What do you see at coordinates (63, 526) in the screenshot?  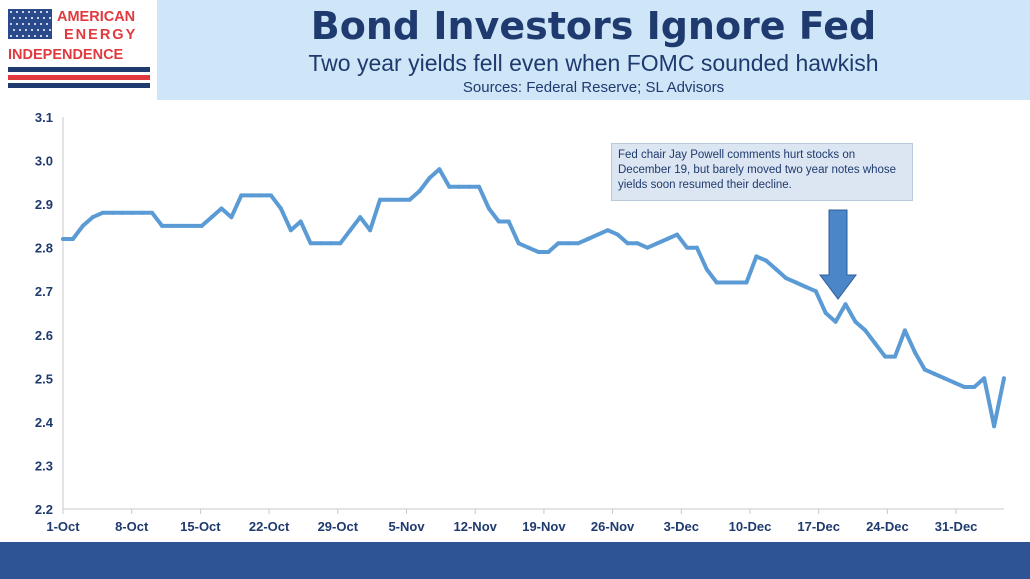 I see `x-tick-label: 1-Oct` at bounding box center [63, 526].